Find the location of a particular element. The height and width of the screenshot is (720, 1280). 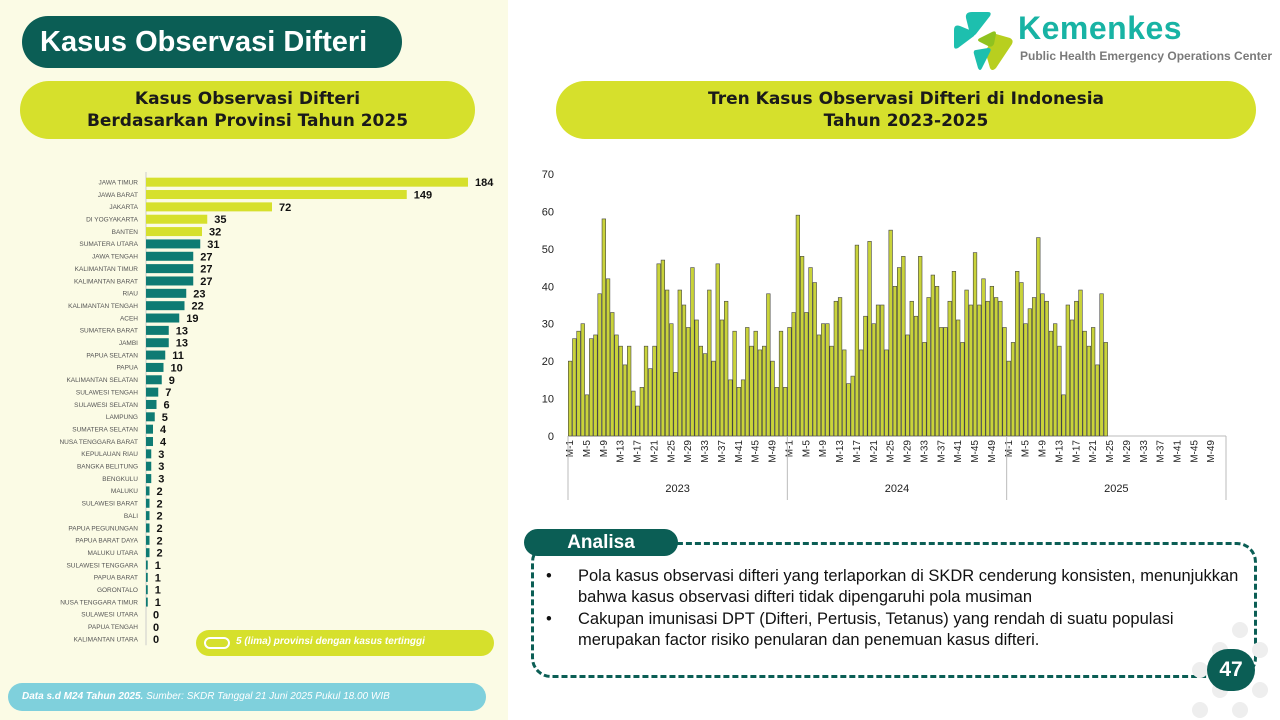

category-label: KALIMANTAN SELATAN is located at coordinates (102, 380).